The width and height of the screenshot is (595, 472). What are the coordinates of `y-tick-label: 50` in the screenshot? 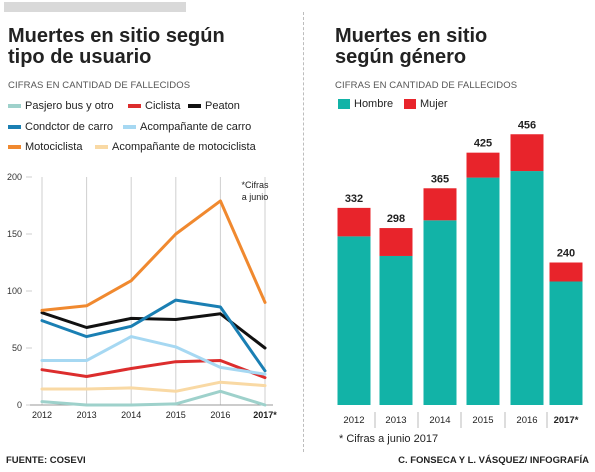 It's located at (17, 348).